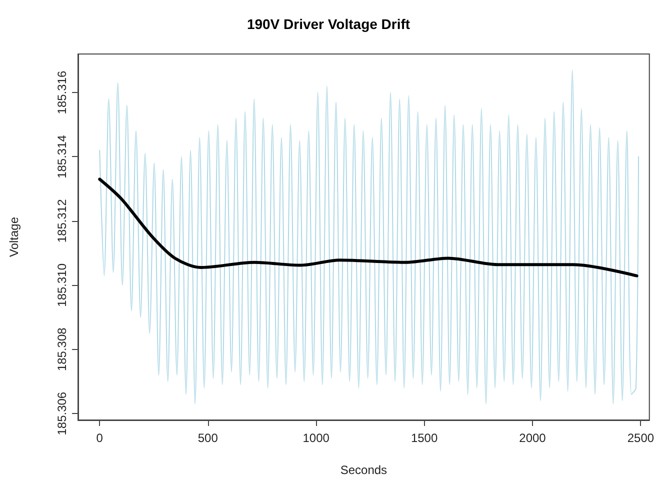 This screenshot has height=485, width=657. I want to click on y-axis-title: Voltage, so click(14, 237).